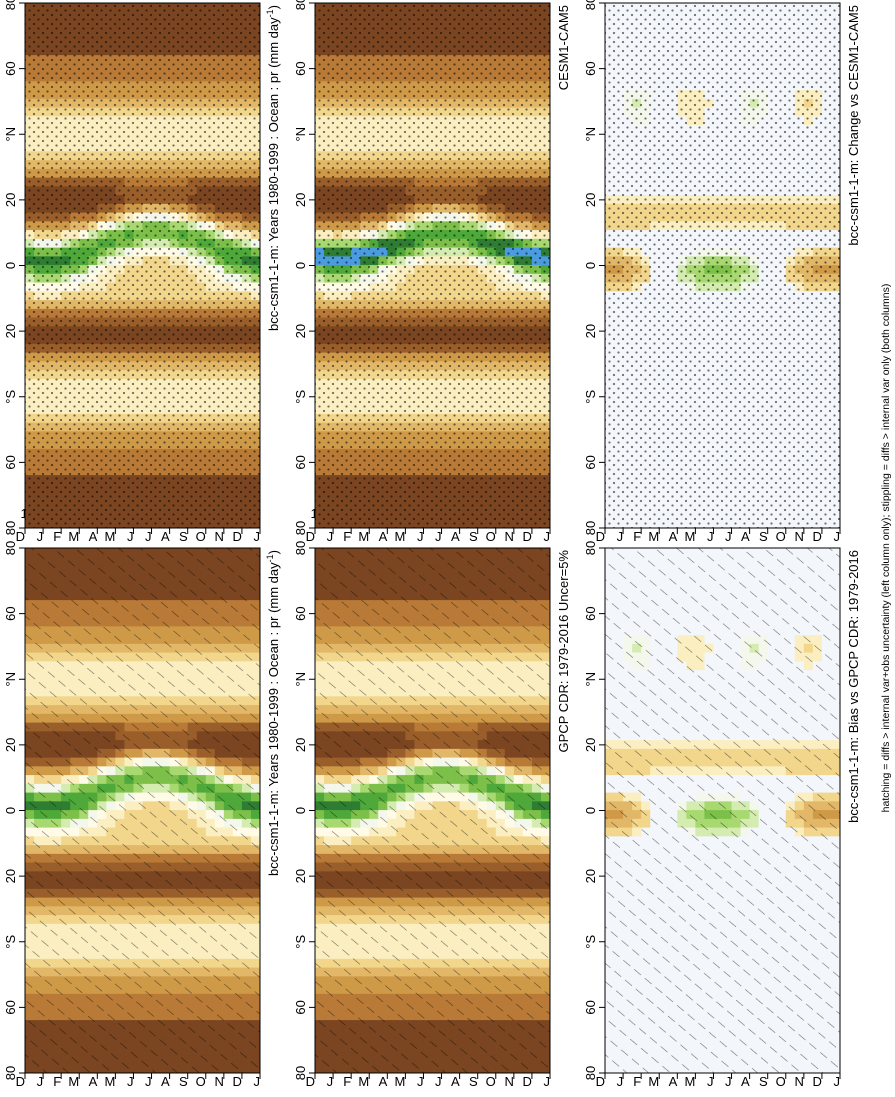  I want to click on title-close: ), so click(273, 552).